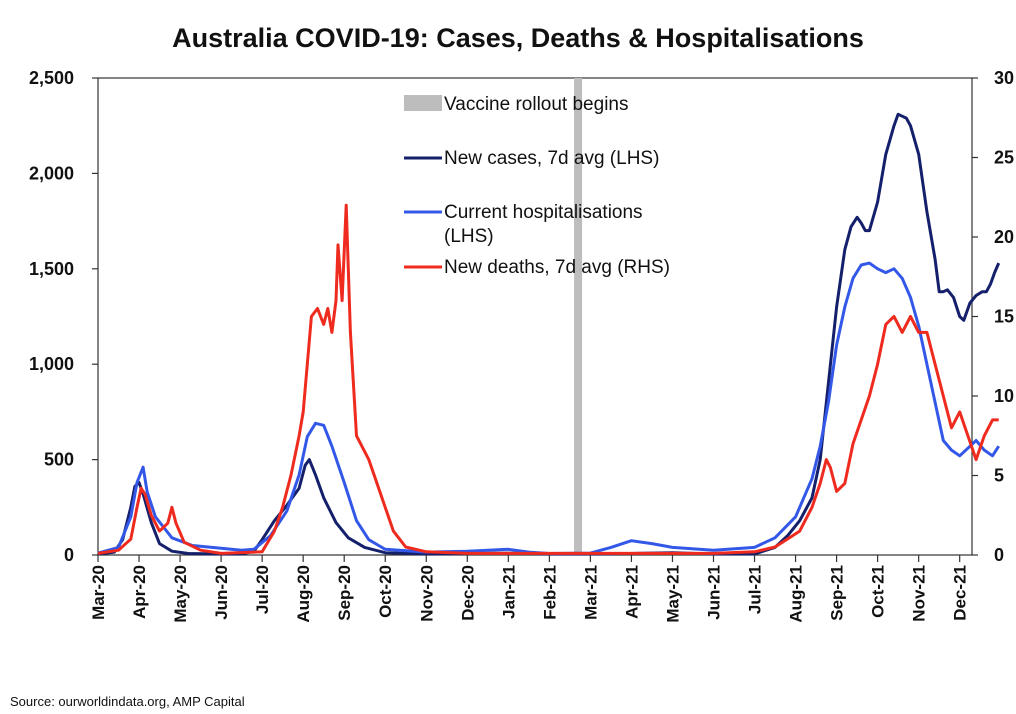  What do you see at coordinates (1004, 396) in the screenshot?
I see `right-tick-label: 10` at bounding box center [1004, 396].